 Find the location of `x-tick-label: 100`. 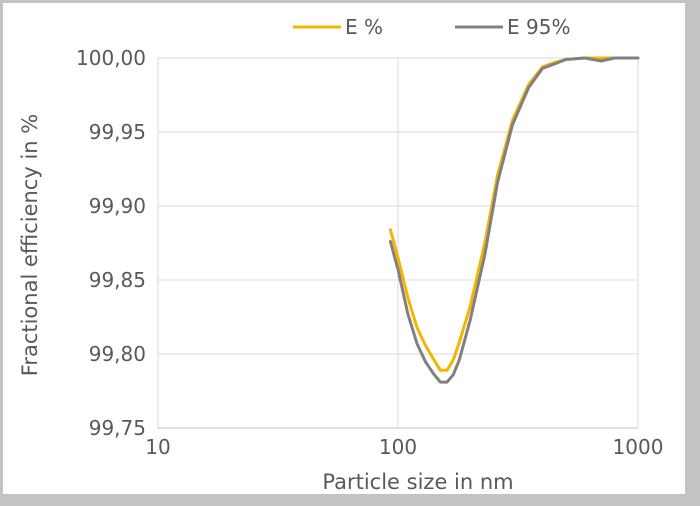

x-tick-label: 100 is located at coordinates (398, 447).